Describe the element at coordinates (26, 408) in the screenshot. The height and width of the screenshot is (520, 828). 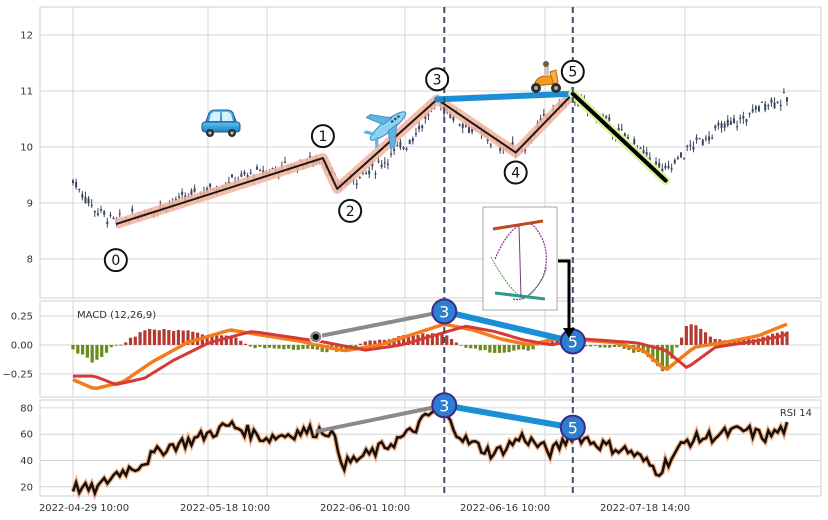
I see `y-tick-label: 80` at that location.